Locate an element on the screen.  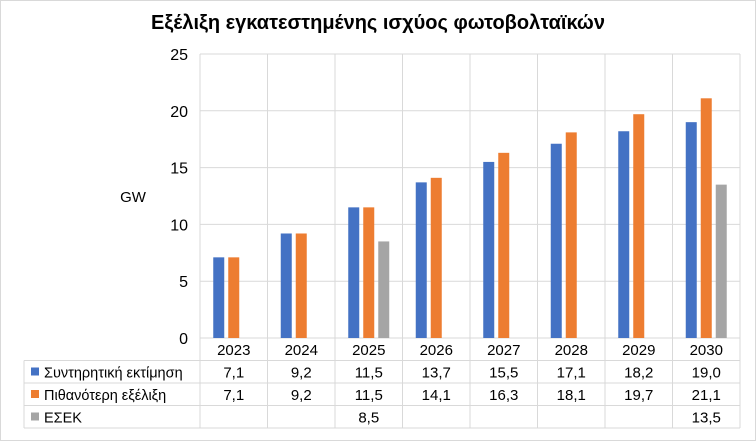
x-tick-label: 2026 is located at coordinates (436, 350).